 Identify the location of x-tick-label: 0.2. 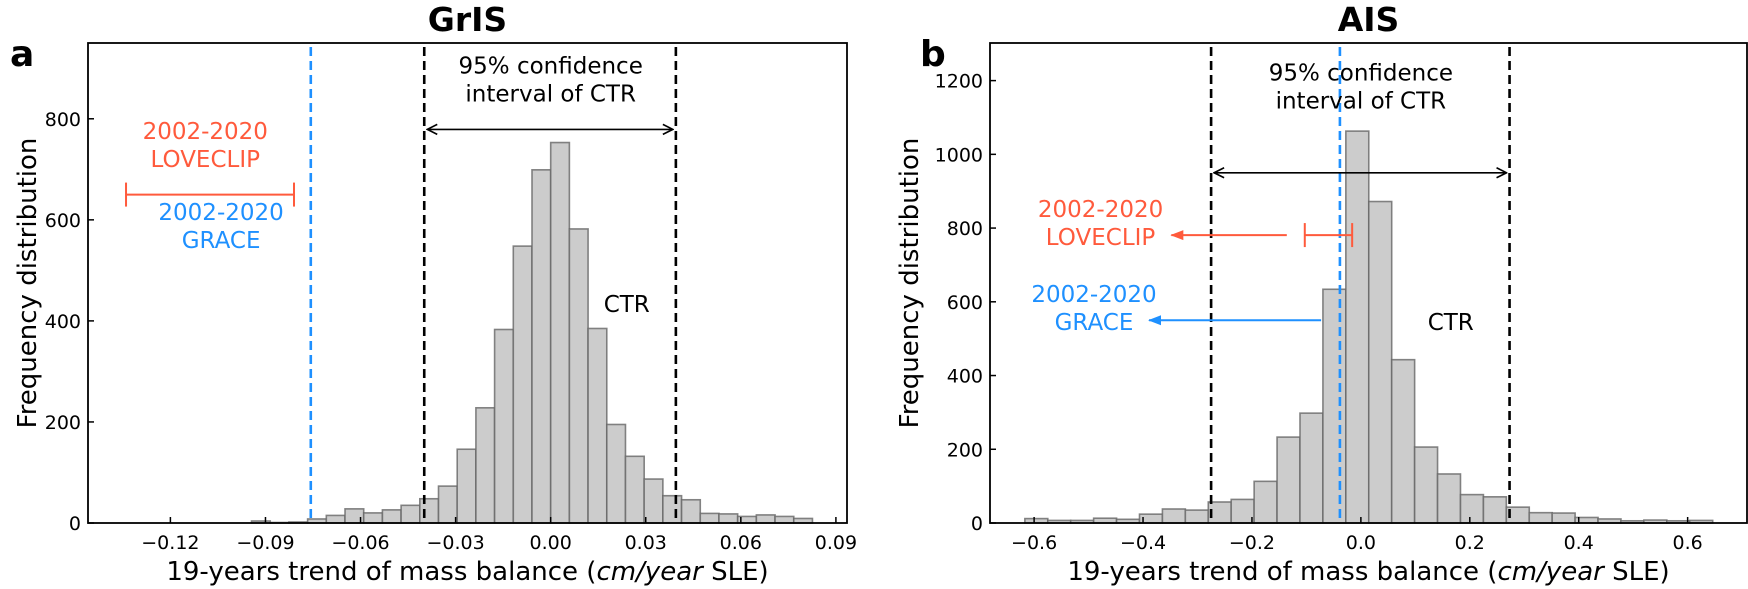
(1470, 543).